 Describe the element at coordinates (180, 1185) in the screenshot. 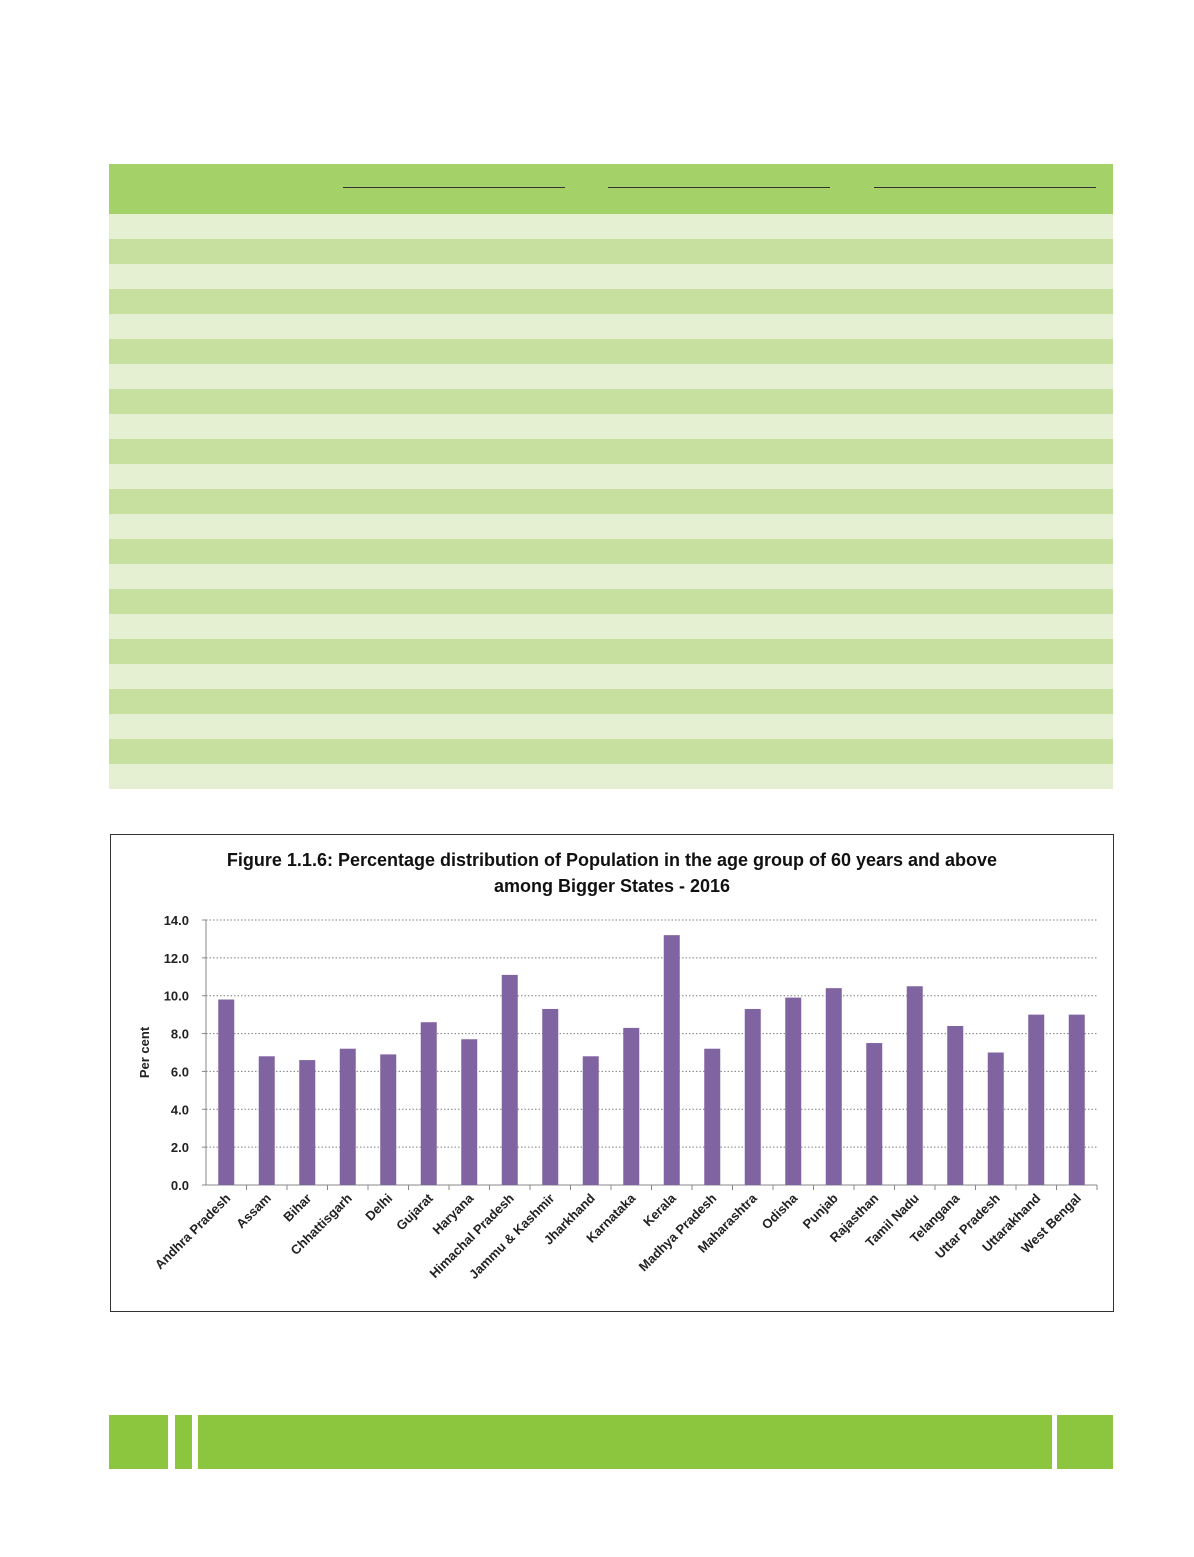

I see `y-tick-label: 0.0` at that location.